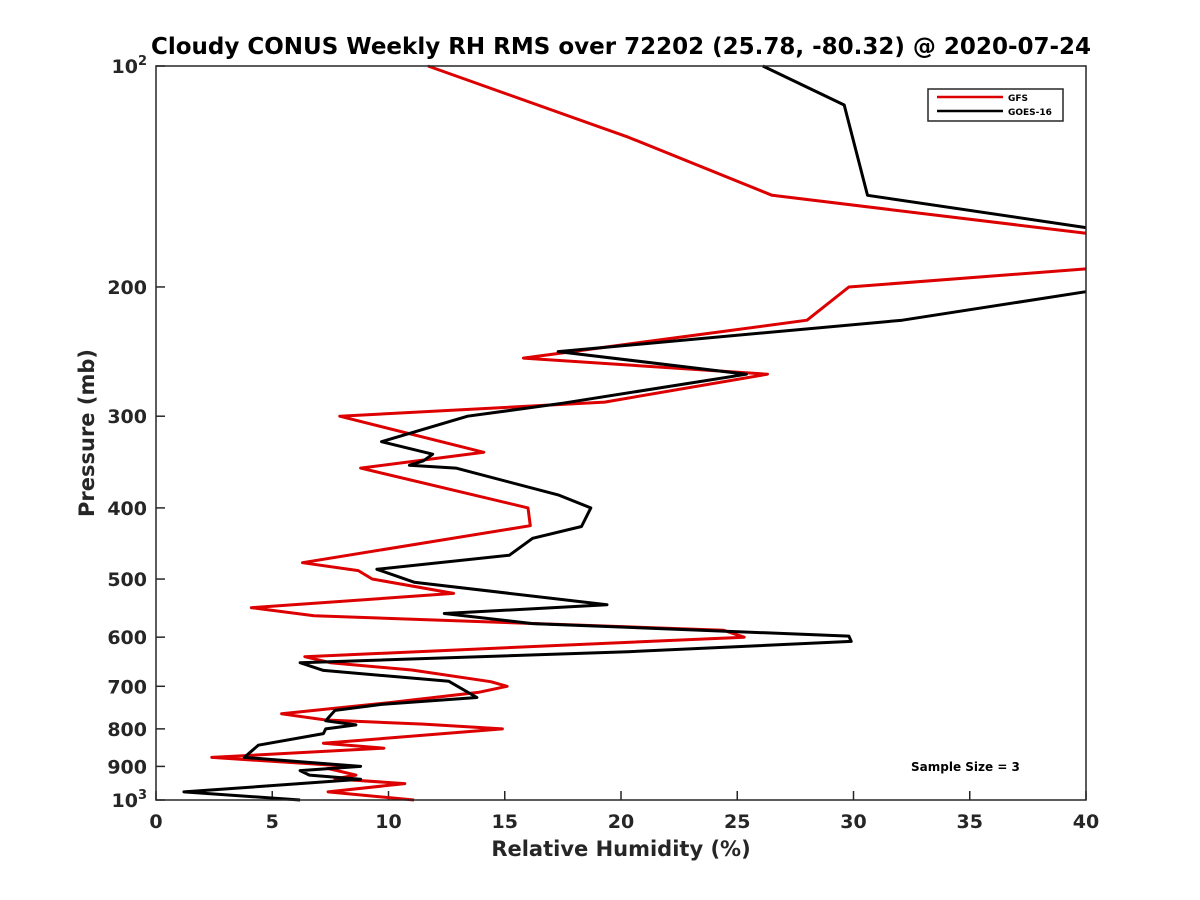  I want to click on y-axis-label: Pressure (mb), so click(87, 433).